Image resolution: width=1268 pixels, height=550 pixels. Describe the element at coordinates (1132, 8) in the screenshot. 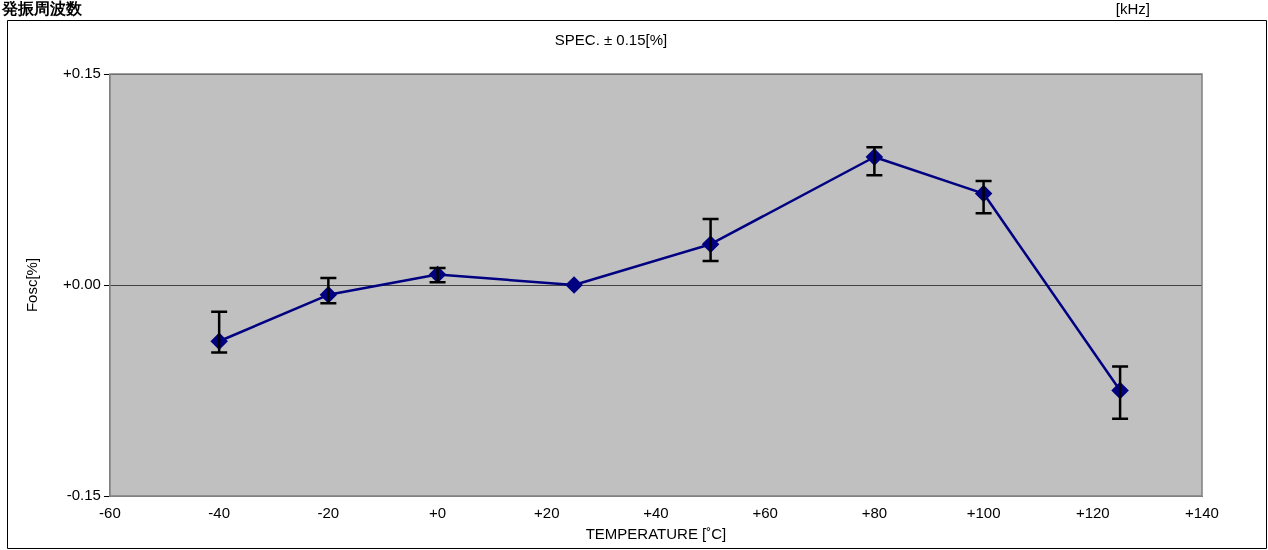

I see `text: [kHz]` at that location.